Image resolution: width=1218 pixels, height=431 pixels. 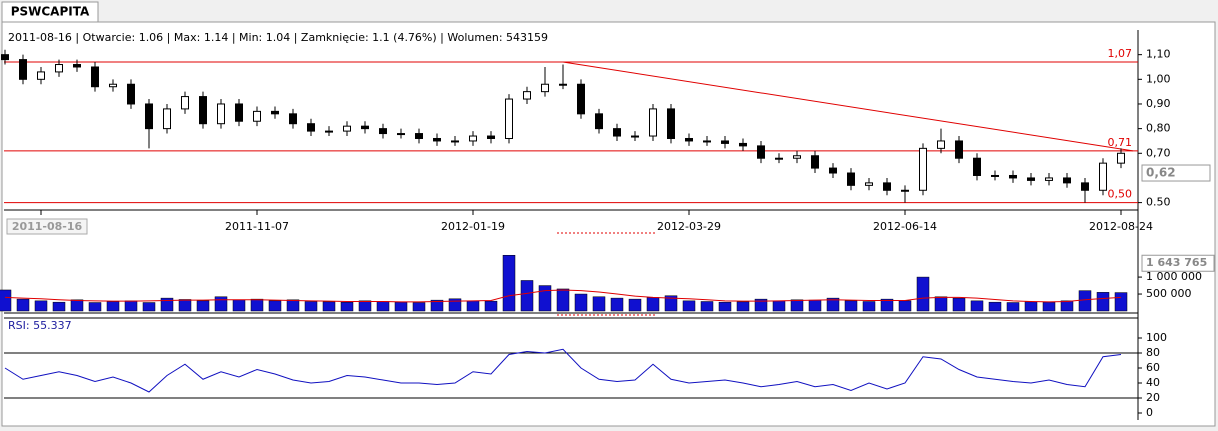 I want to click on tab-label: PSWCAPITA, so click(x=50, y=12).